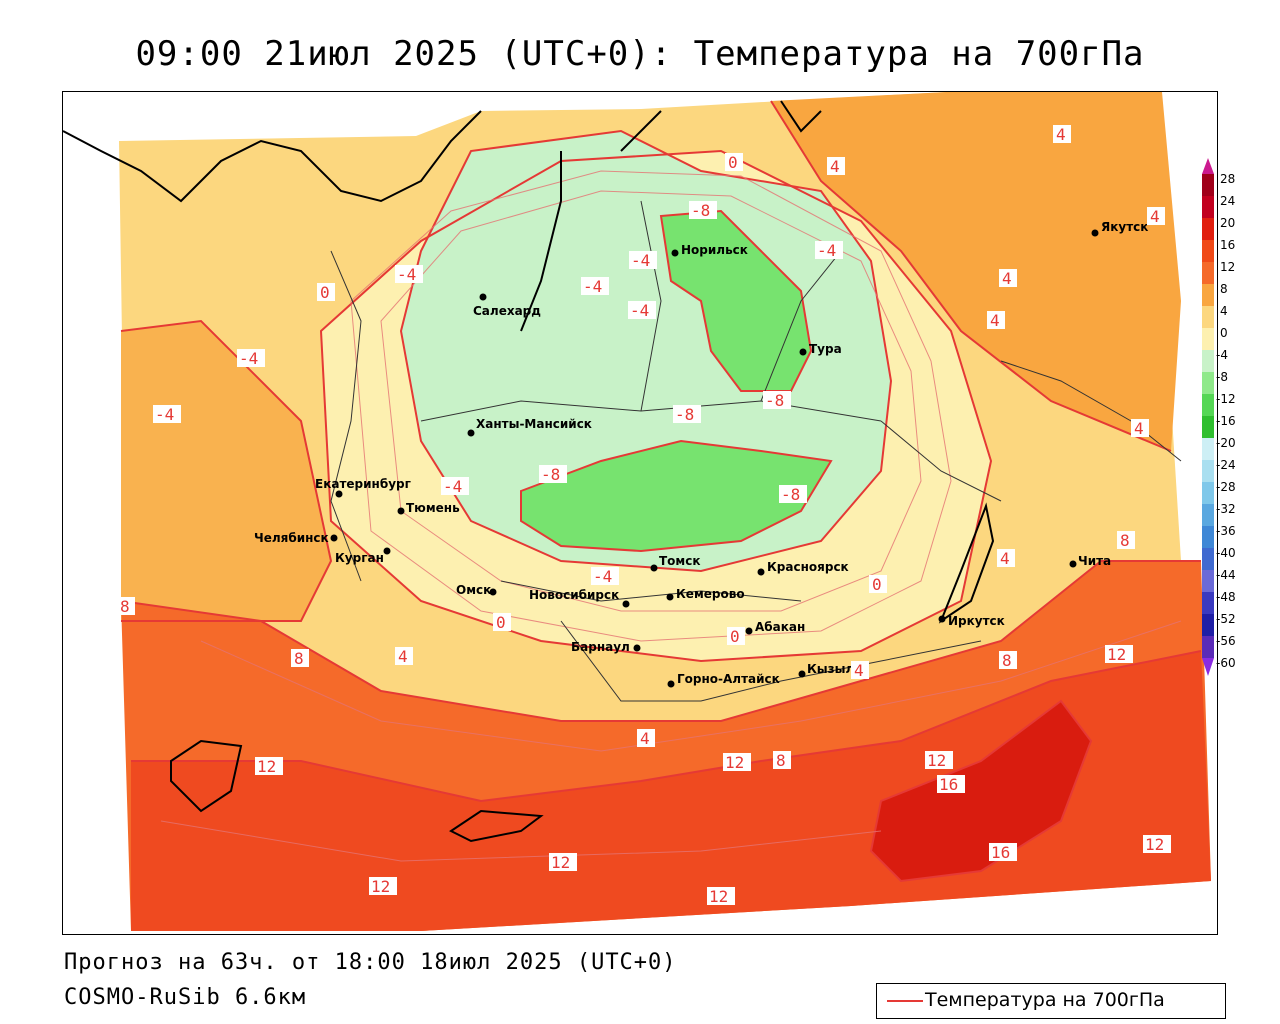 The image size is (1280, 1024). I want to click on scale-tick: -60, so click(1226, 663).